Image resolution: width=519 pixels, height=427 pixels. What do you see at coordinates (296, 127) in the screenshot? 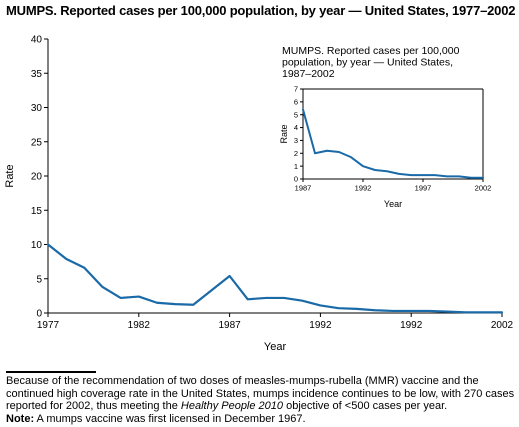
I see `inset-y-tick-label: 4` at bounding box center [296, 127].